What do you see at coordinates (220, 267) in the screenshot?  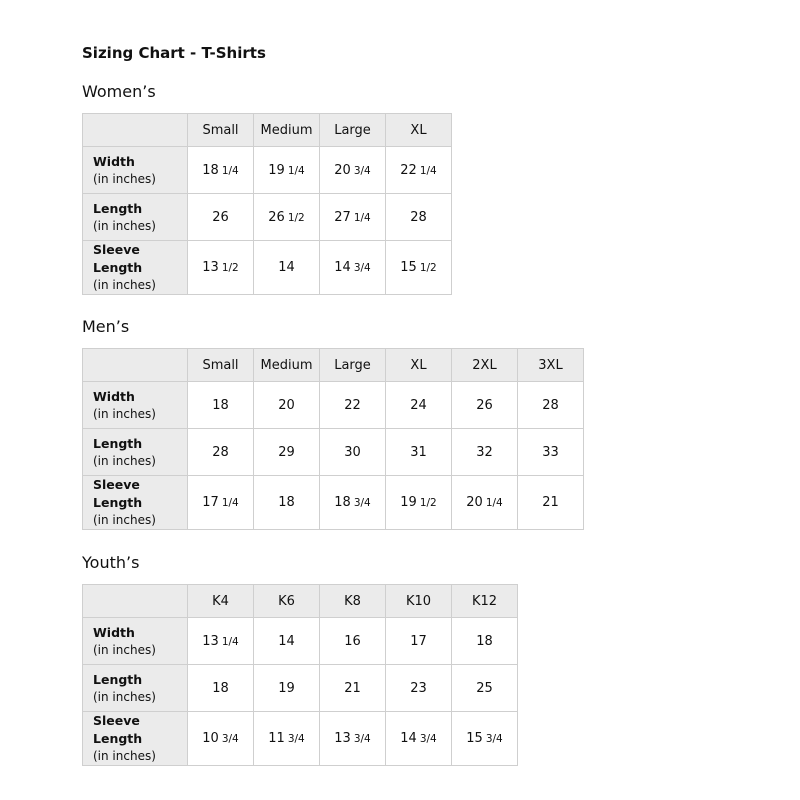 I see `value-cell: 13 1/2` at bounding box center [220, 267].